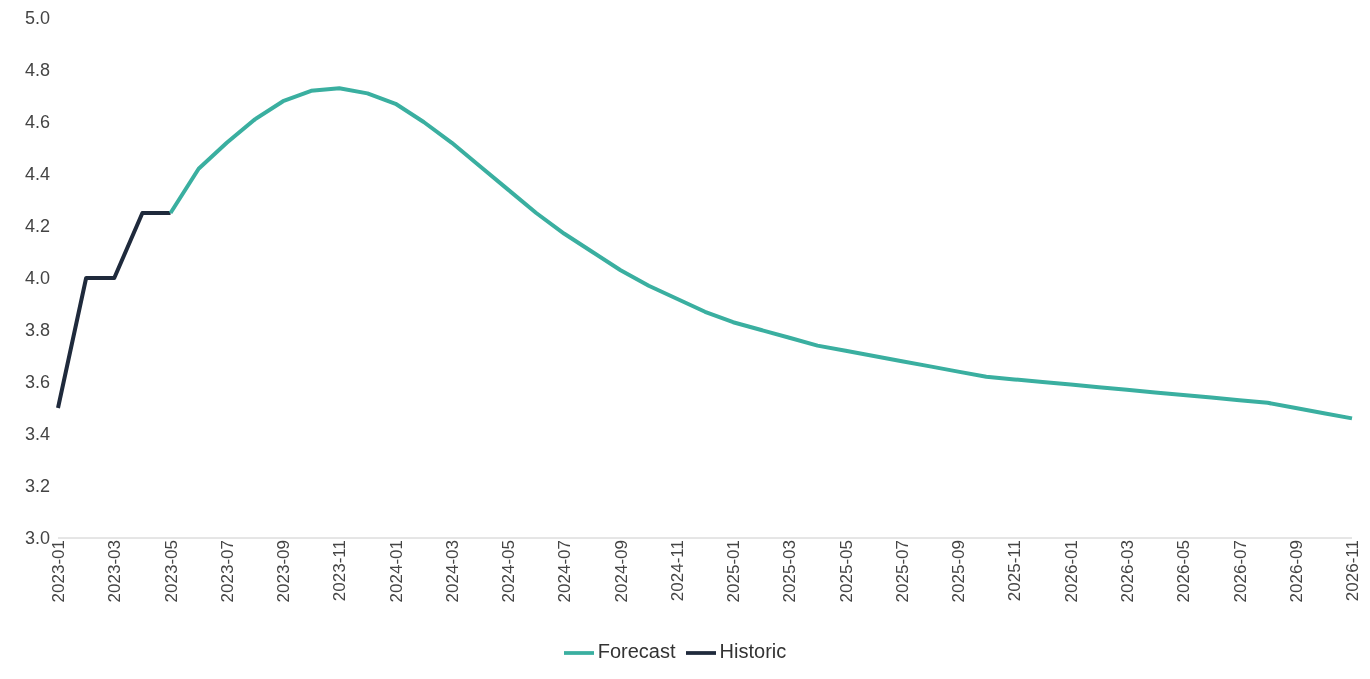  I want to click on x-tick-label: 2025-07, so click(902, 571).